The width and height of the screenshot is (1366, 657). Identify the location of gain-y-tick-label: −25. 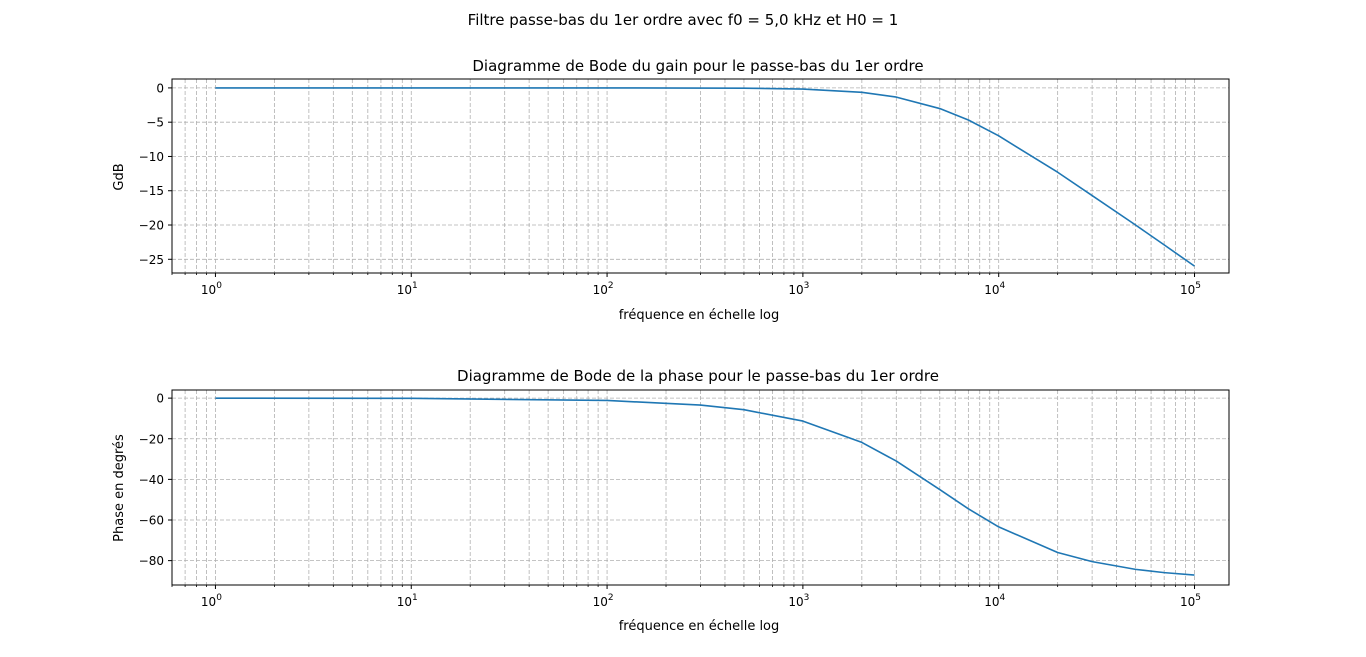
(151, 260).